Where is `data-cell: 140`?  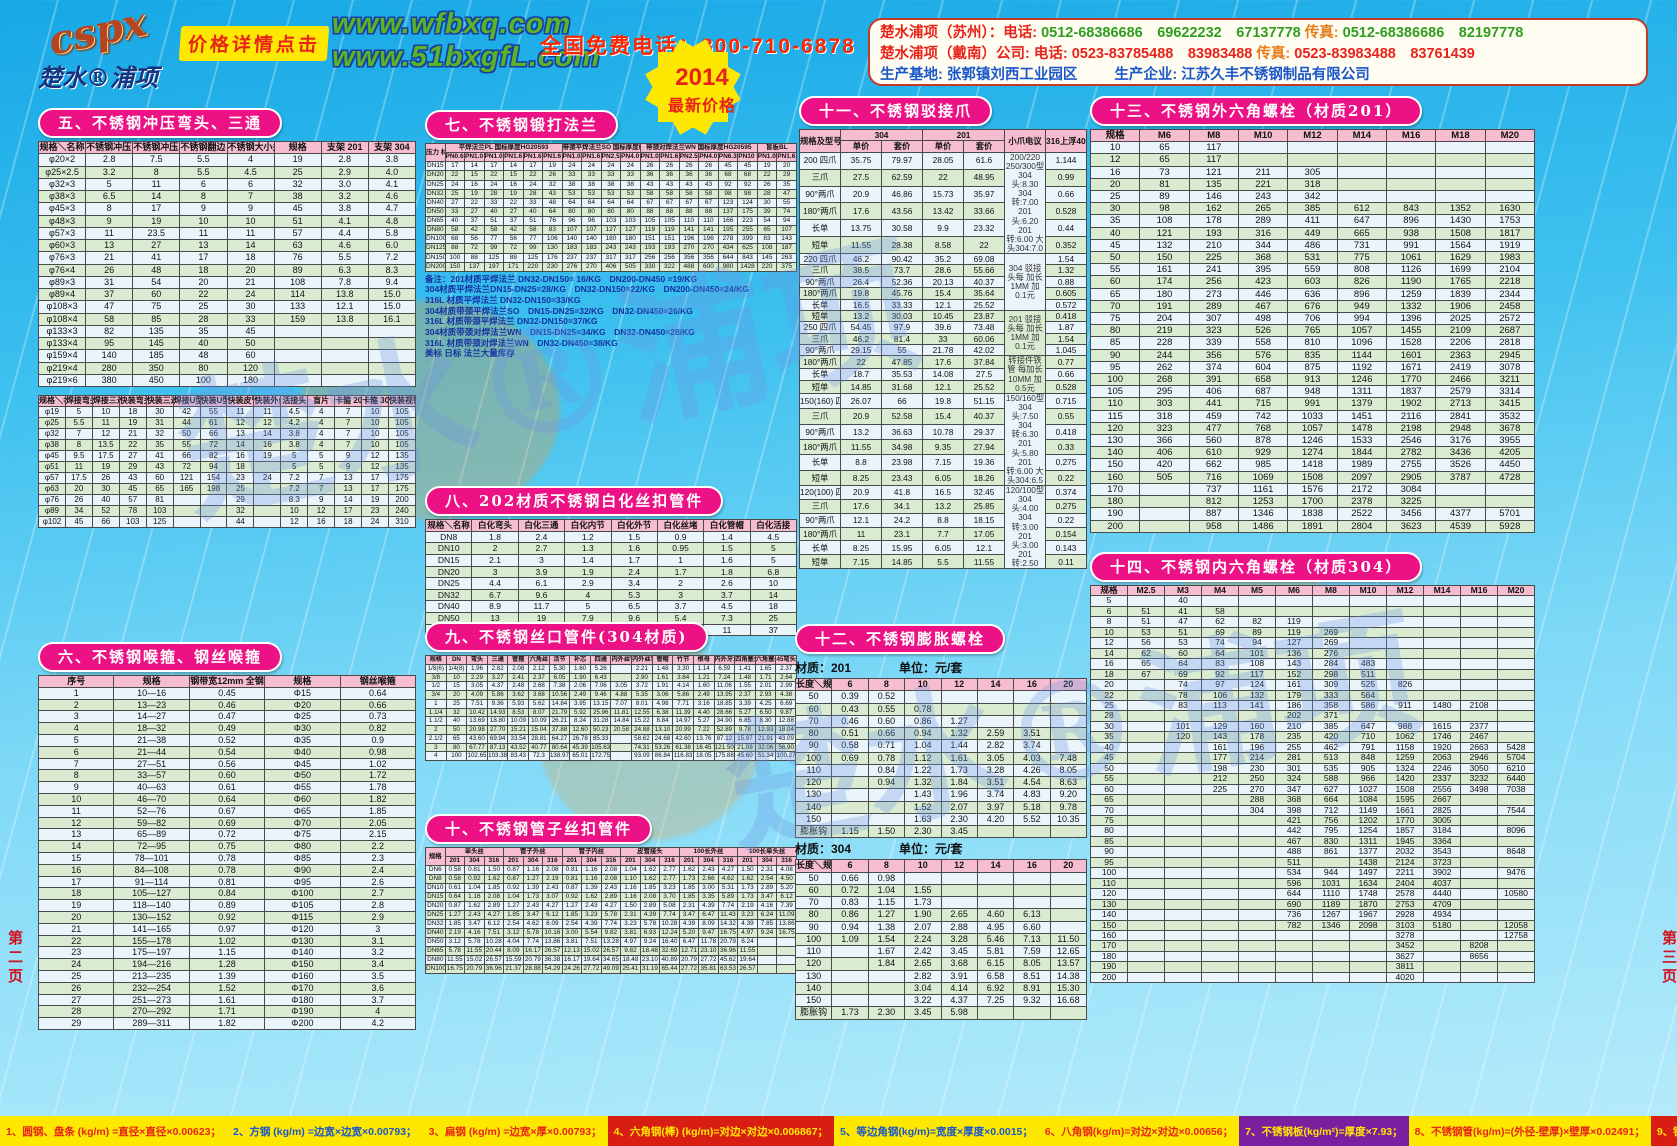
data-cell: 140 is located at coordinates (591, 239).